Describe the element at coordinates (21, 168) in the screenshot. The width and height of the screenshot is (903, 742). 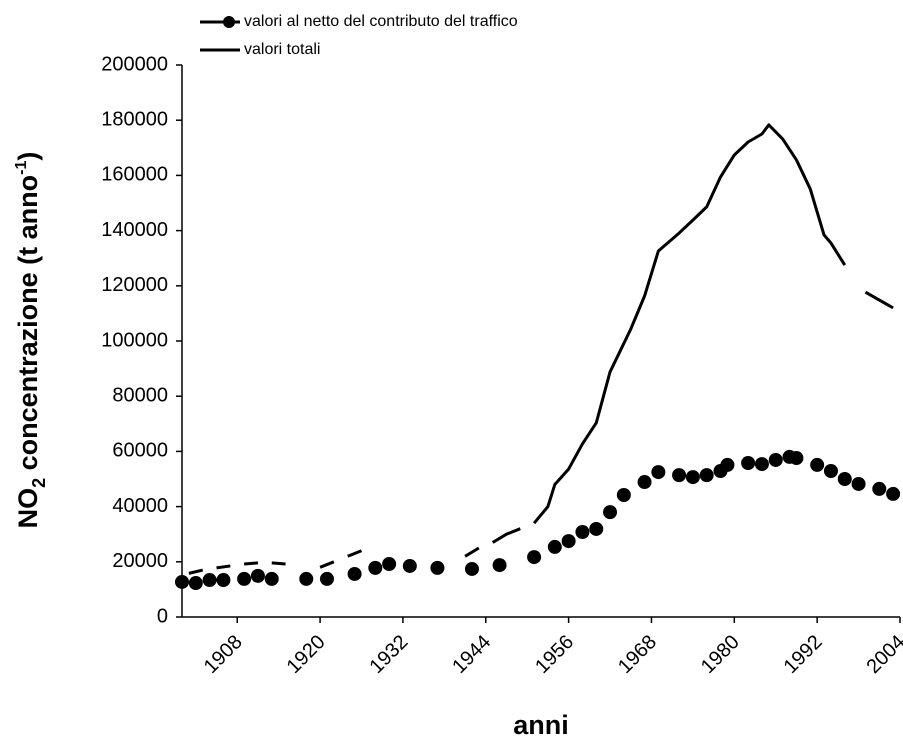
I see `y-label-part: -1` at that location.